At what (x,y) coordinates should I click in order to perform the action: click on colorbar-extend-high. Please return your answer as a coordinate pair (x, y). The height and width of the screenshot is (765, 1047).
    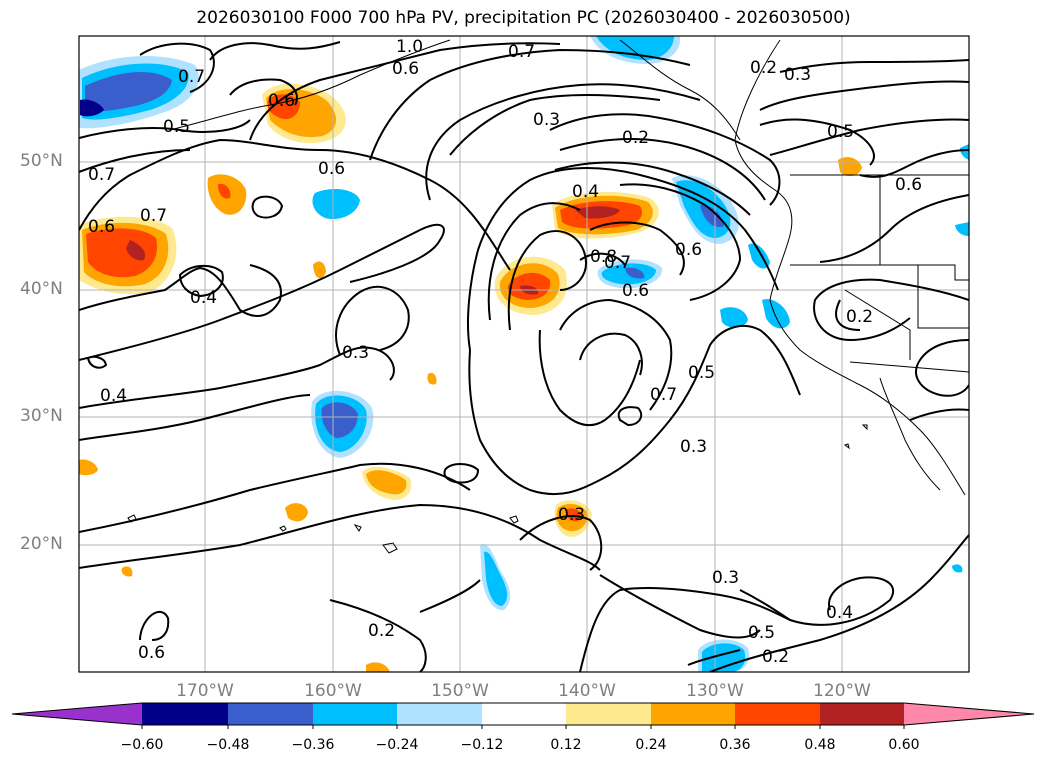
    Looking at the image, I should click on (969, 714).